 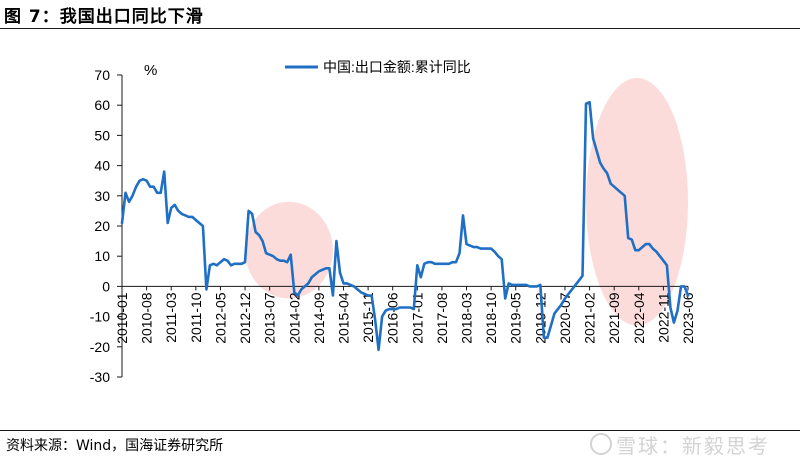 What do you see at coordinates (590, 318) in the screenshot?
I see `x-tick-label: 2021-02` at bounding box center [590, 318].